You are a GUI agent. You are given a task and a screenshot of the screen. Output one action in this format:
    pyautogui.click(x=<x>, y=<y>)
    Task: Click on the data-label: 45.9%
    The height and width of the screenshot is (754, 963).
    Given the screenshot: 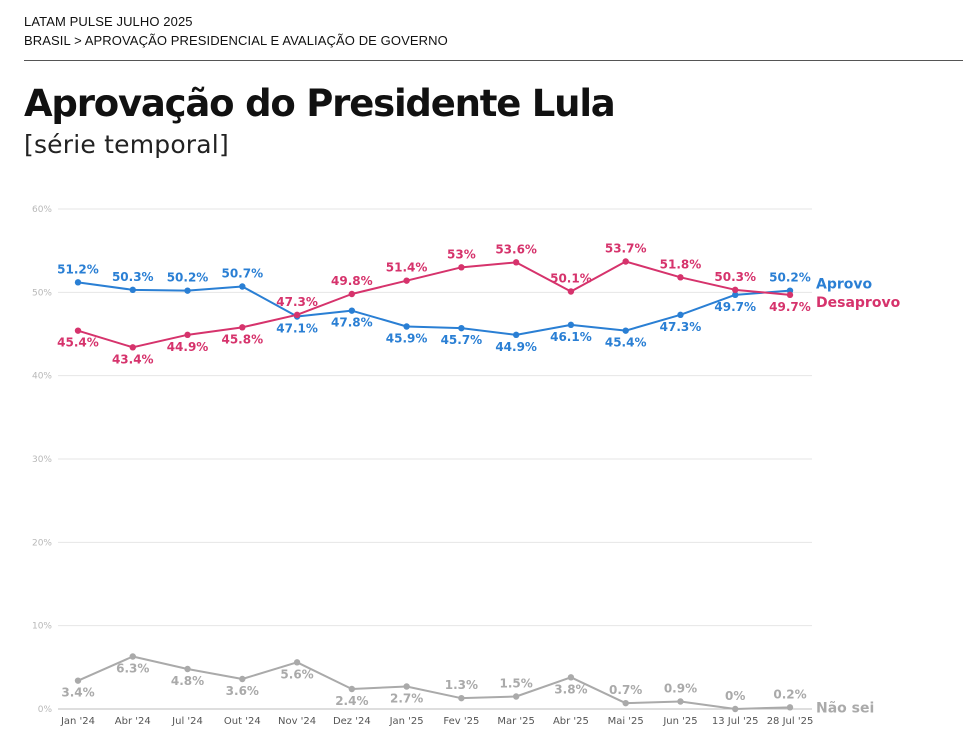 What is the action you would take?
    pyautogui.click(x=407, y=339)
    